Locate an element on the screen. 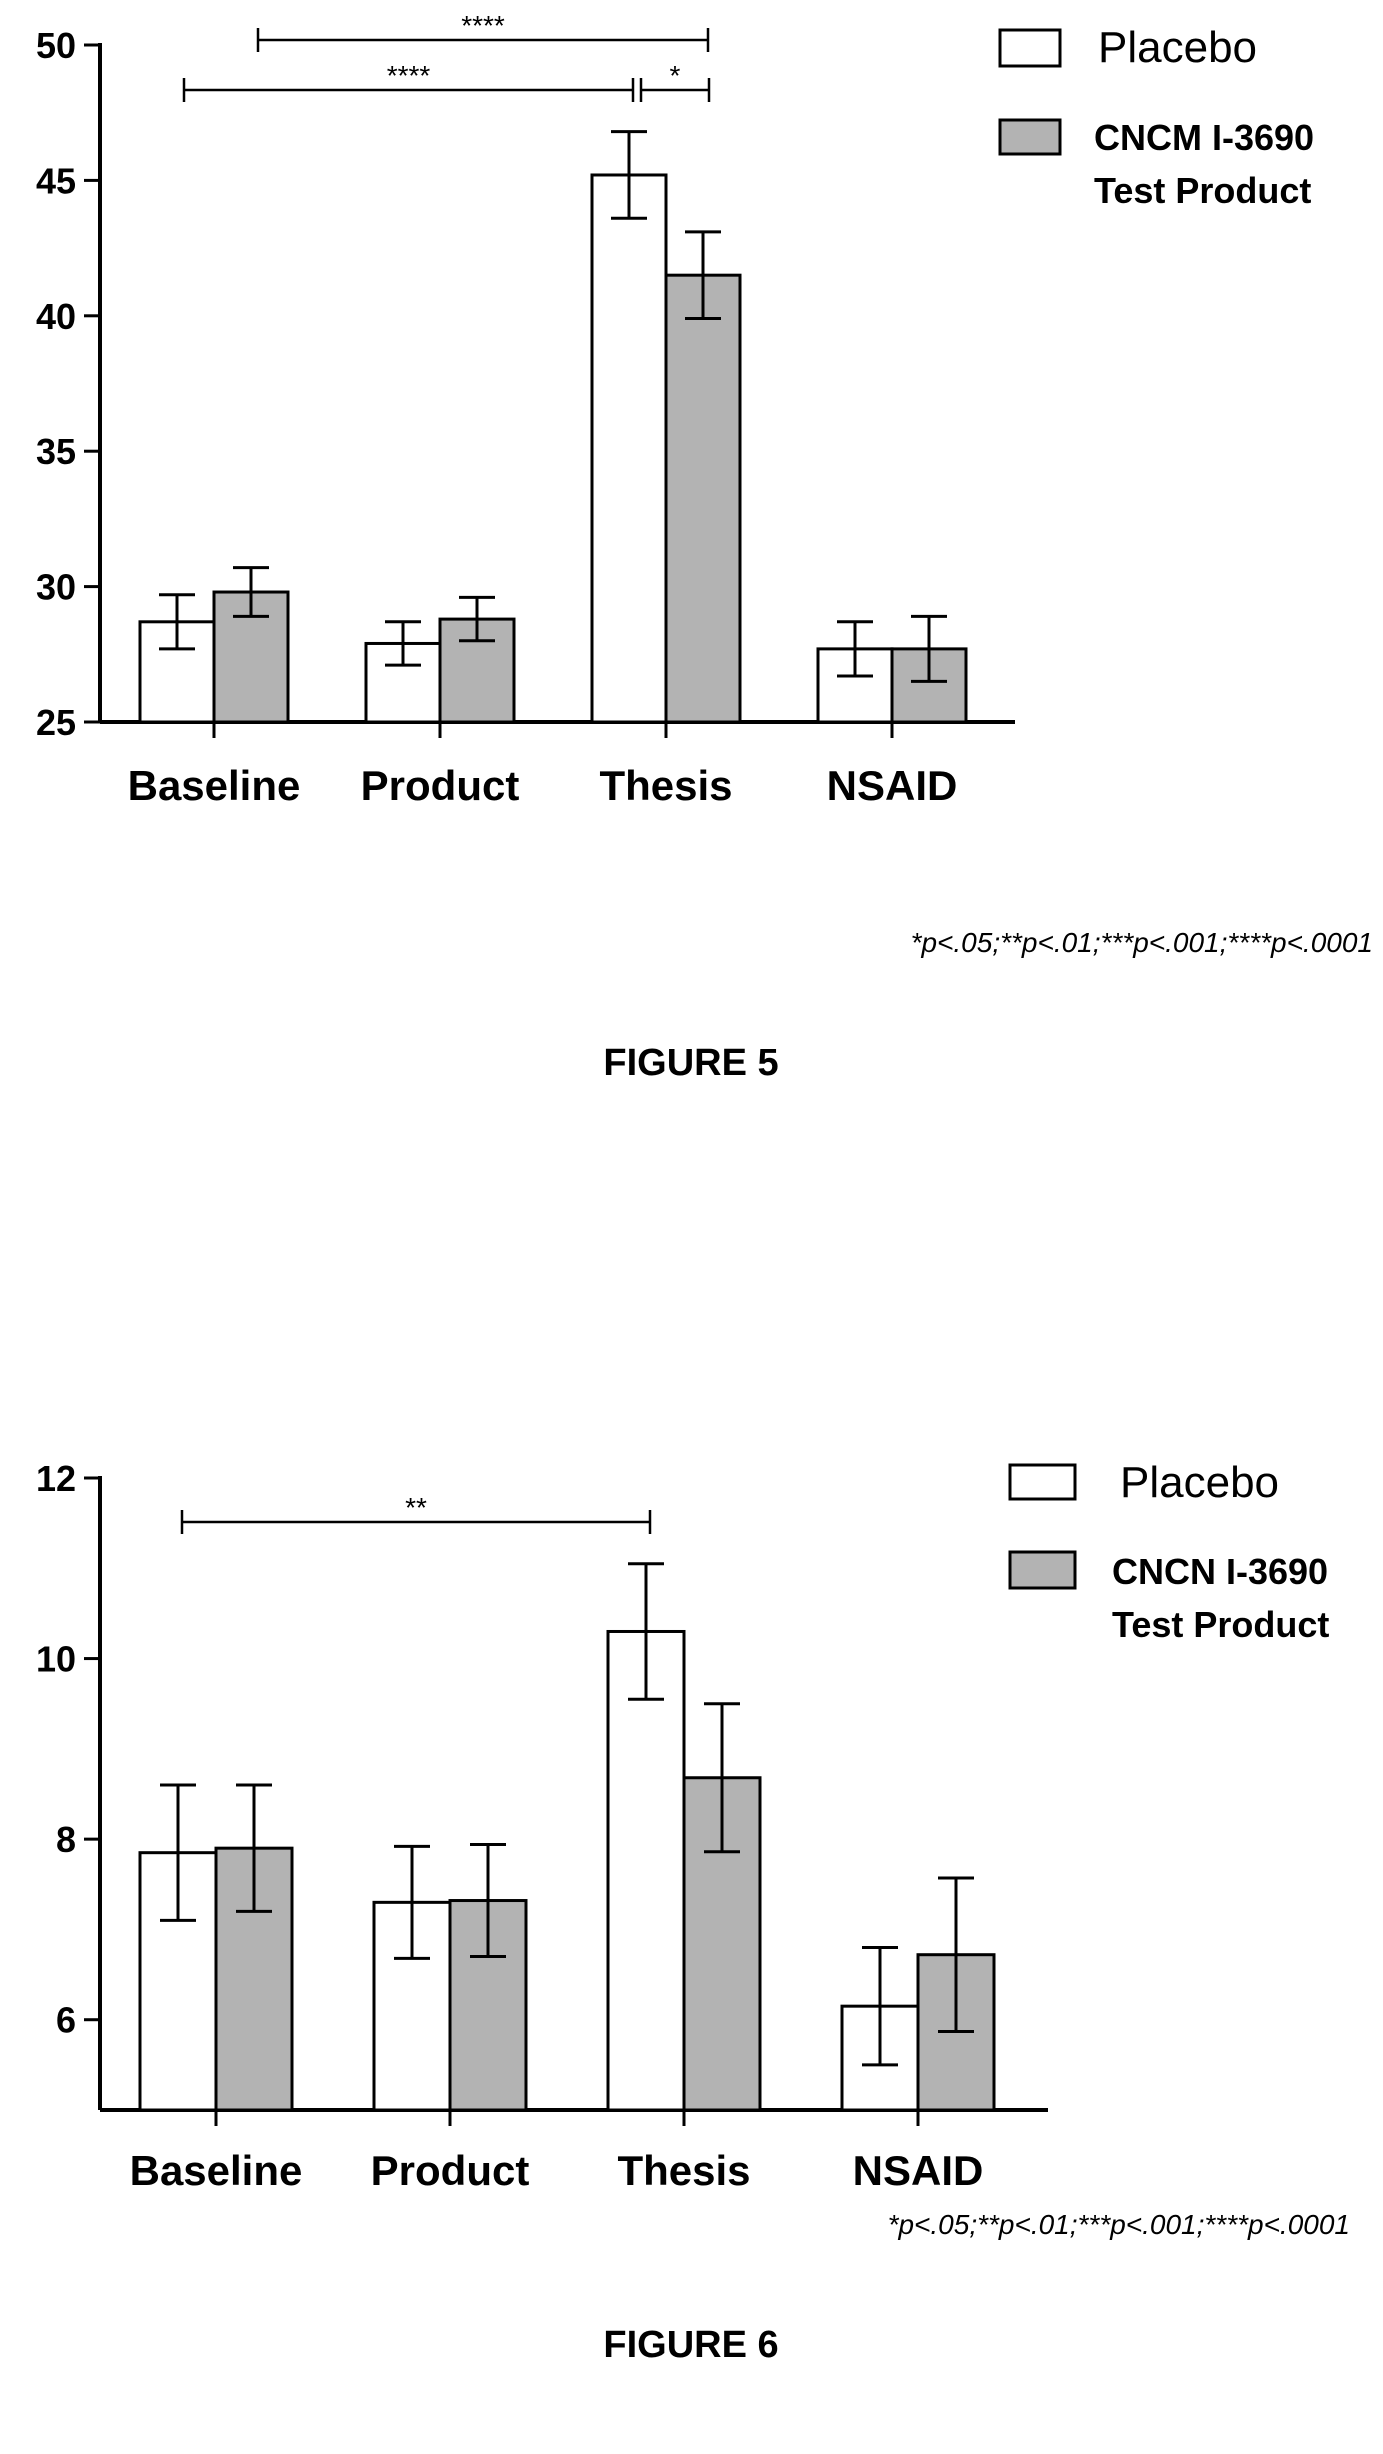  y-tick-label: 6 is located at coordinates (66, 2020).